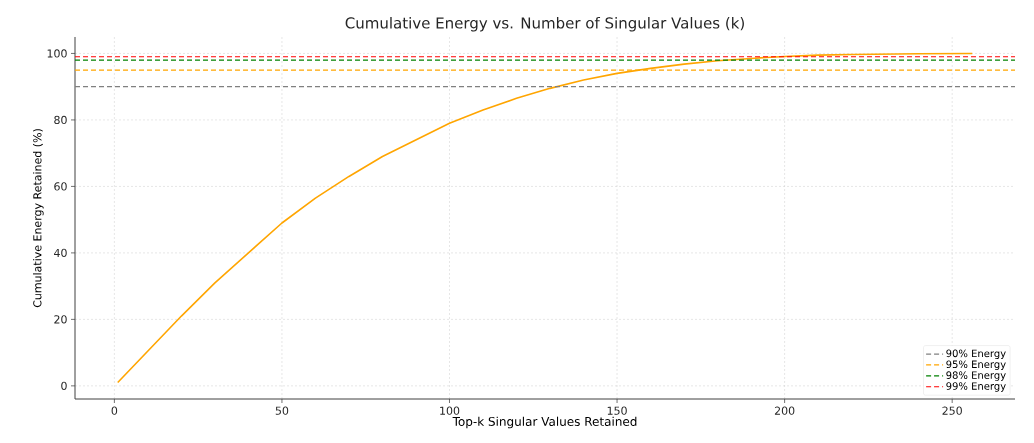 The width and height of the screenshot is (1034, 443). Describe the element at coordinates (60, 186) in the screenshot. I see `y-tick-label: 60` at that location.